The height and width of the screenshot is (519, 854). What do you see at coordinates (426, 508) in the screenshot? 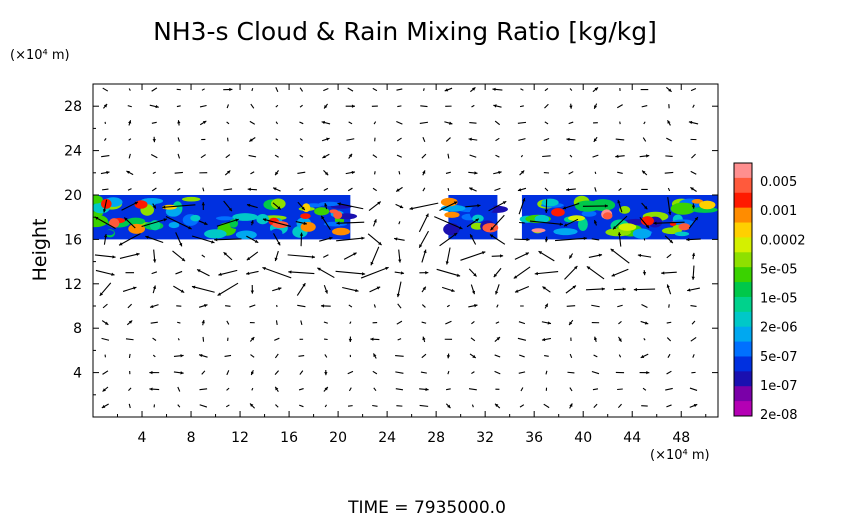
I see `time-label: TIME = 7935000.0` at bounding box center [426, 508].